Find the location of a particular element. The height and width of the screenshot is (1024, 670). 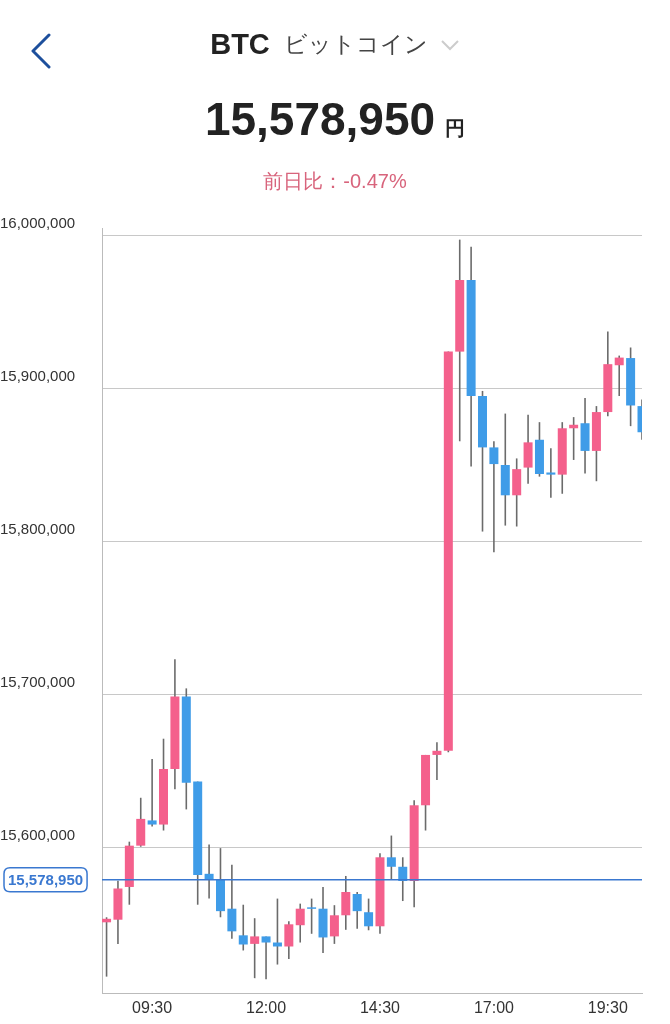

chart-subtitle: ビットコイン is located at coordinates (355, 44).